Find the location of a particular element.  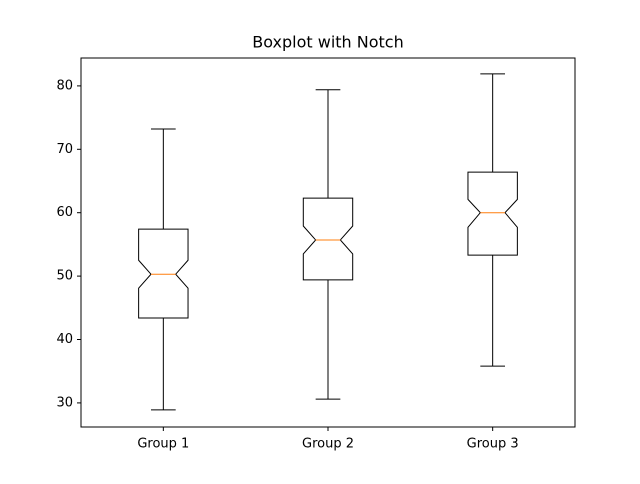

y-tick-label: 80 is located at coordinates (64, 85).